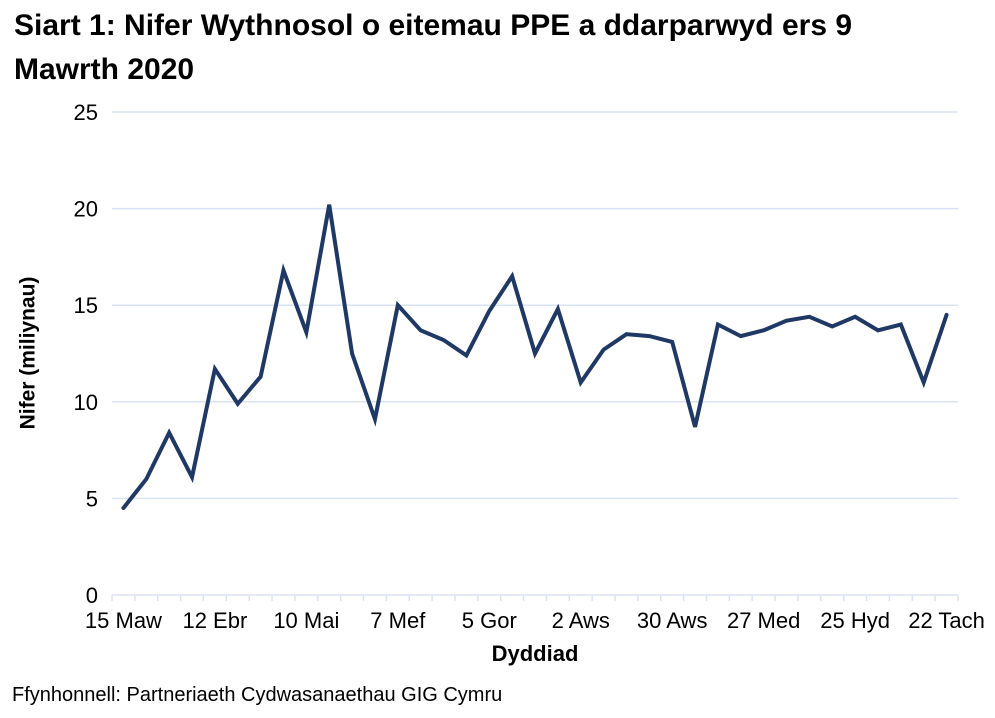 The width and height of the screenshot is (995, 718). What do you see at coordinates (86, 209) in the screenshot?
I see `y-tick-label: 20` at bounding box center [86, 209].